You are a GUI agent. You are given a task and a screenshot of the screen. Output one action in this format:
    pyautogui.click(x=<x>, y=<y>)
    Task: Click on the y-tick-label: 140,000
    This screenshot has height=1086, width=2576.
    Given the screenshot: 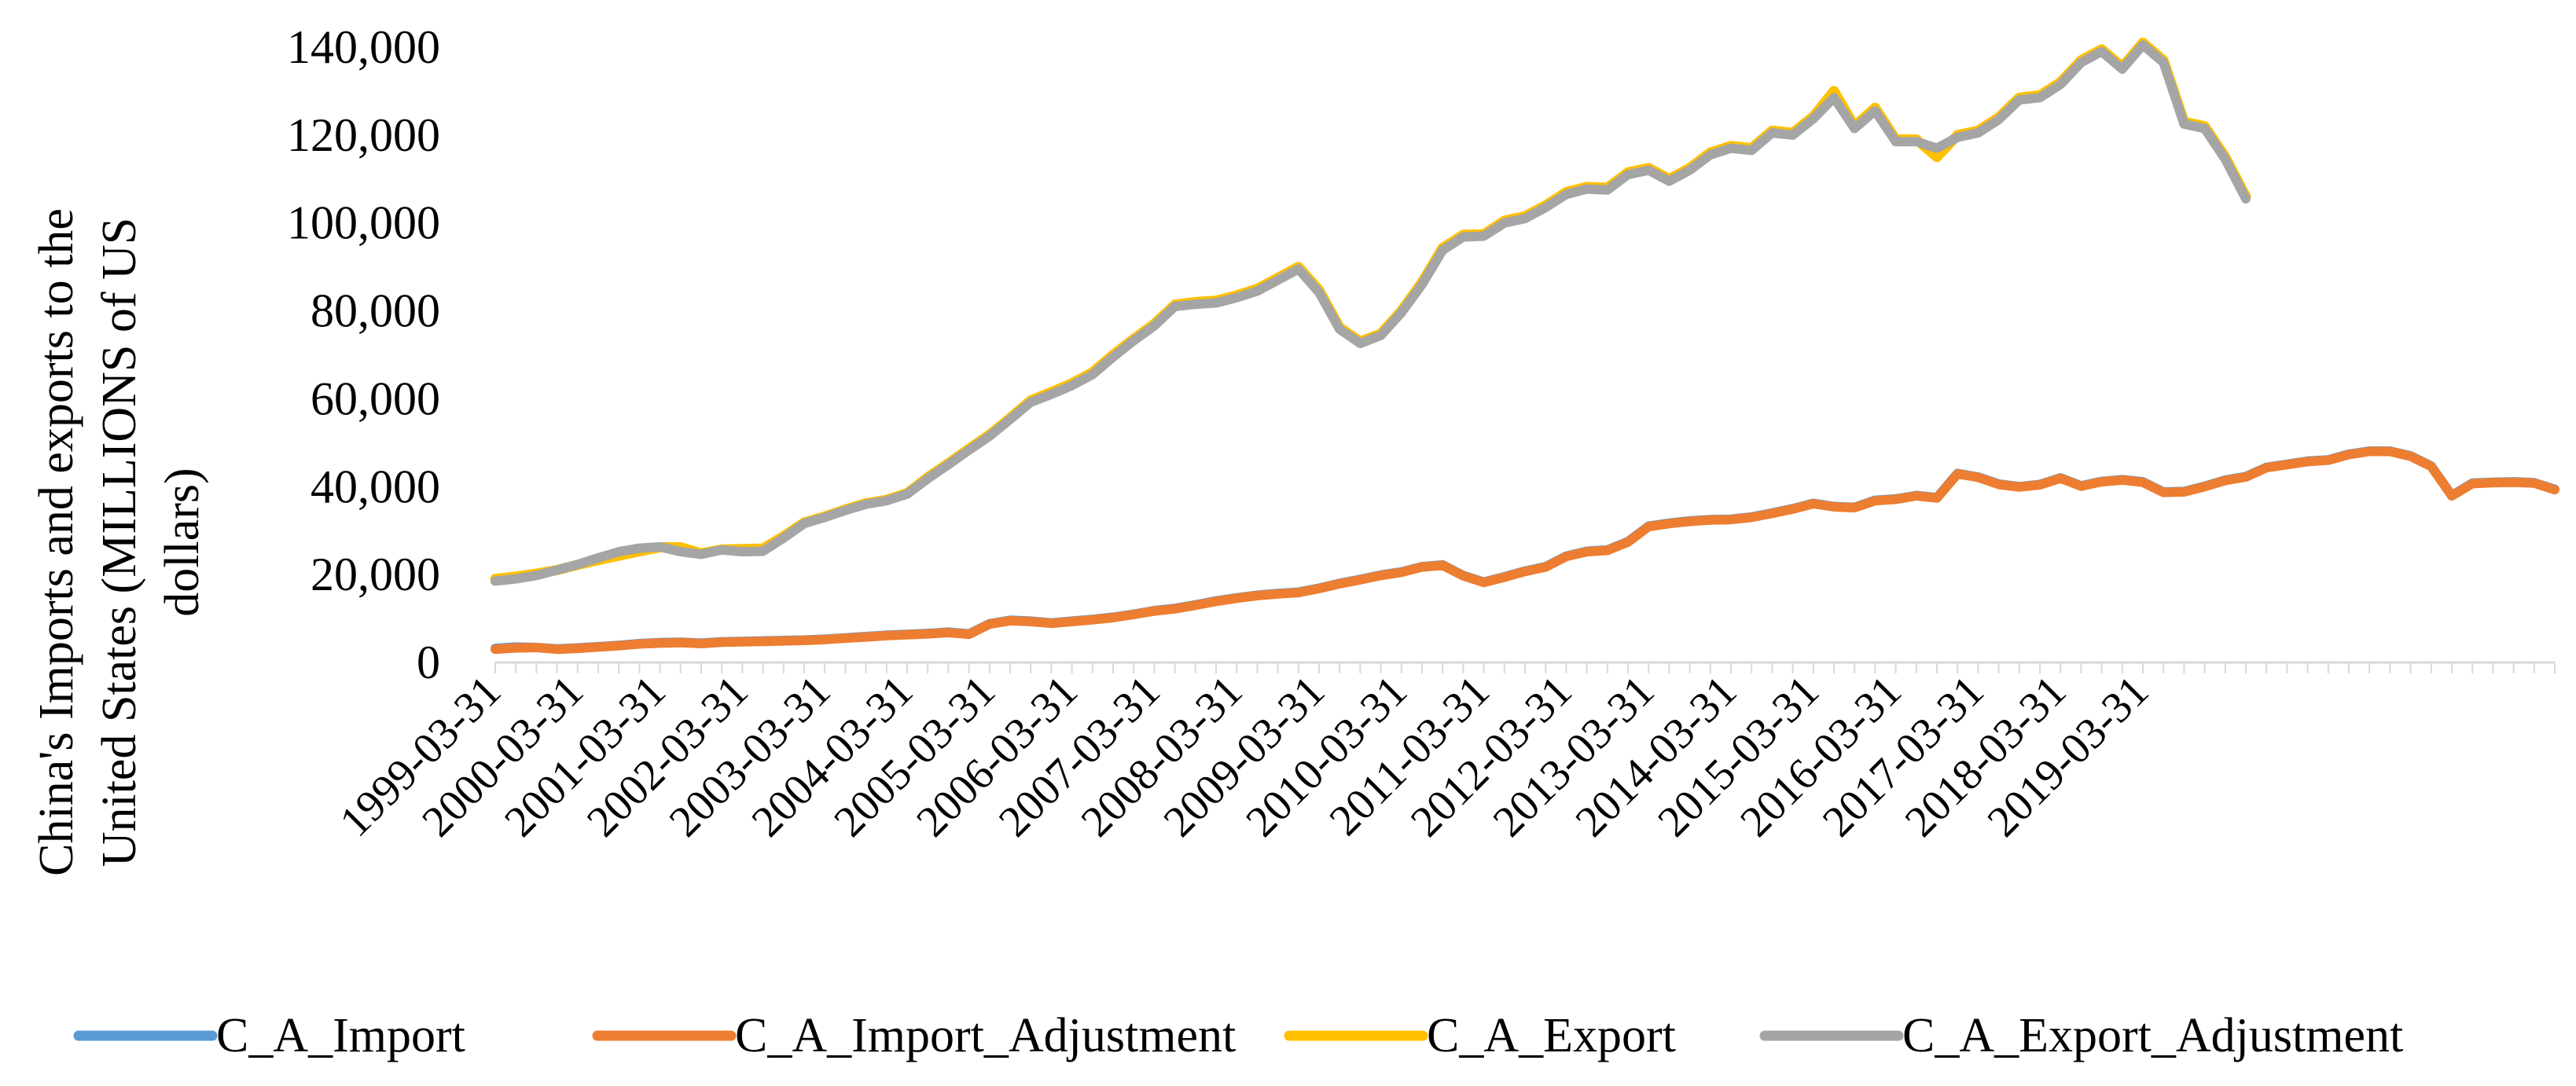 What is the action you would take?
    pyautogui.click(x=363, y=47)
    